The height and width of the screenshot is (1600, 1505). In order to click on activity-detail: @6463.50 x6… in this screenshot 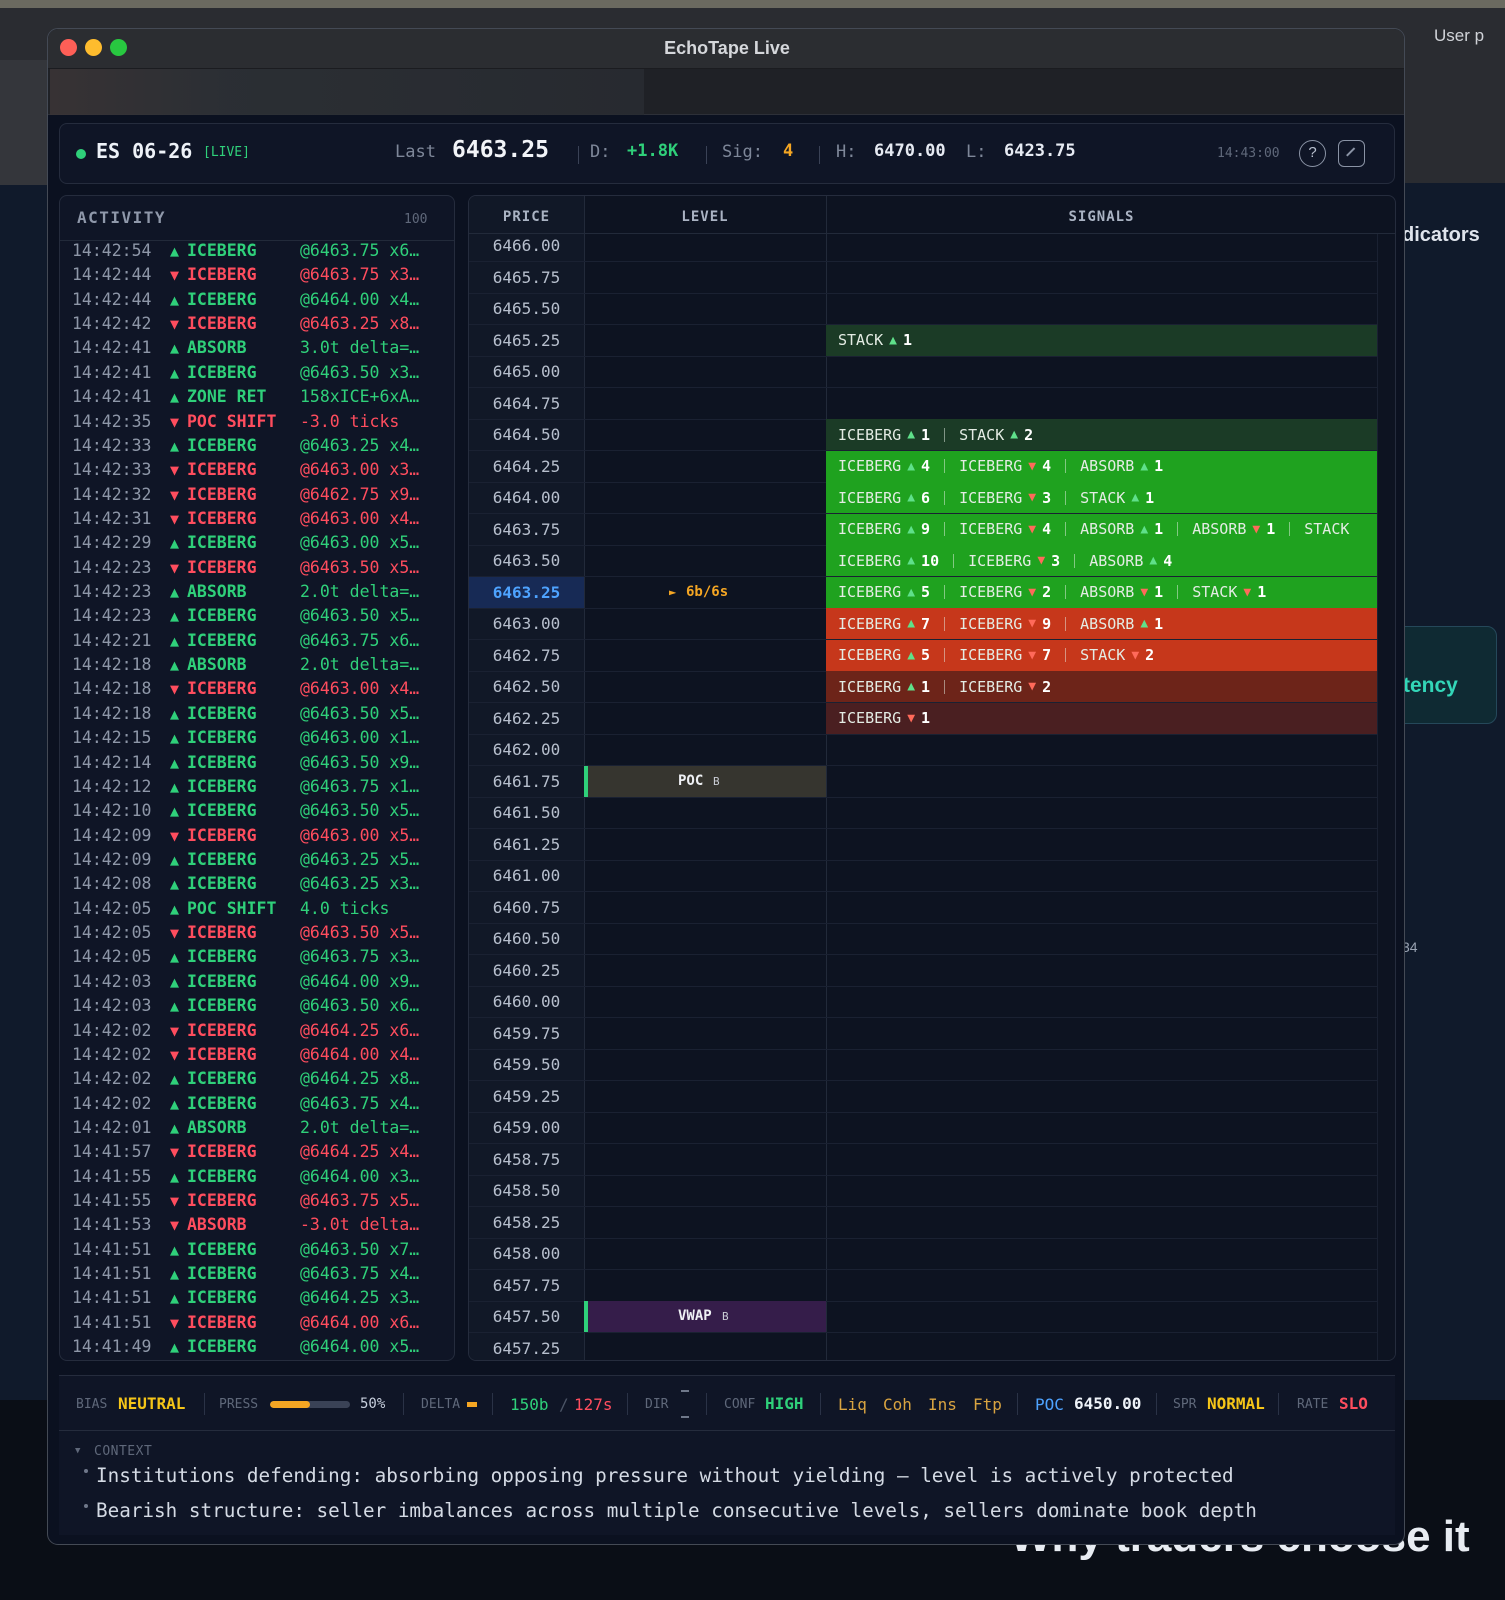, I will do `click(360, 1006)`.